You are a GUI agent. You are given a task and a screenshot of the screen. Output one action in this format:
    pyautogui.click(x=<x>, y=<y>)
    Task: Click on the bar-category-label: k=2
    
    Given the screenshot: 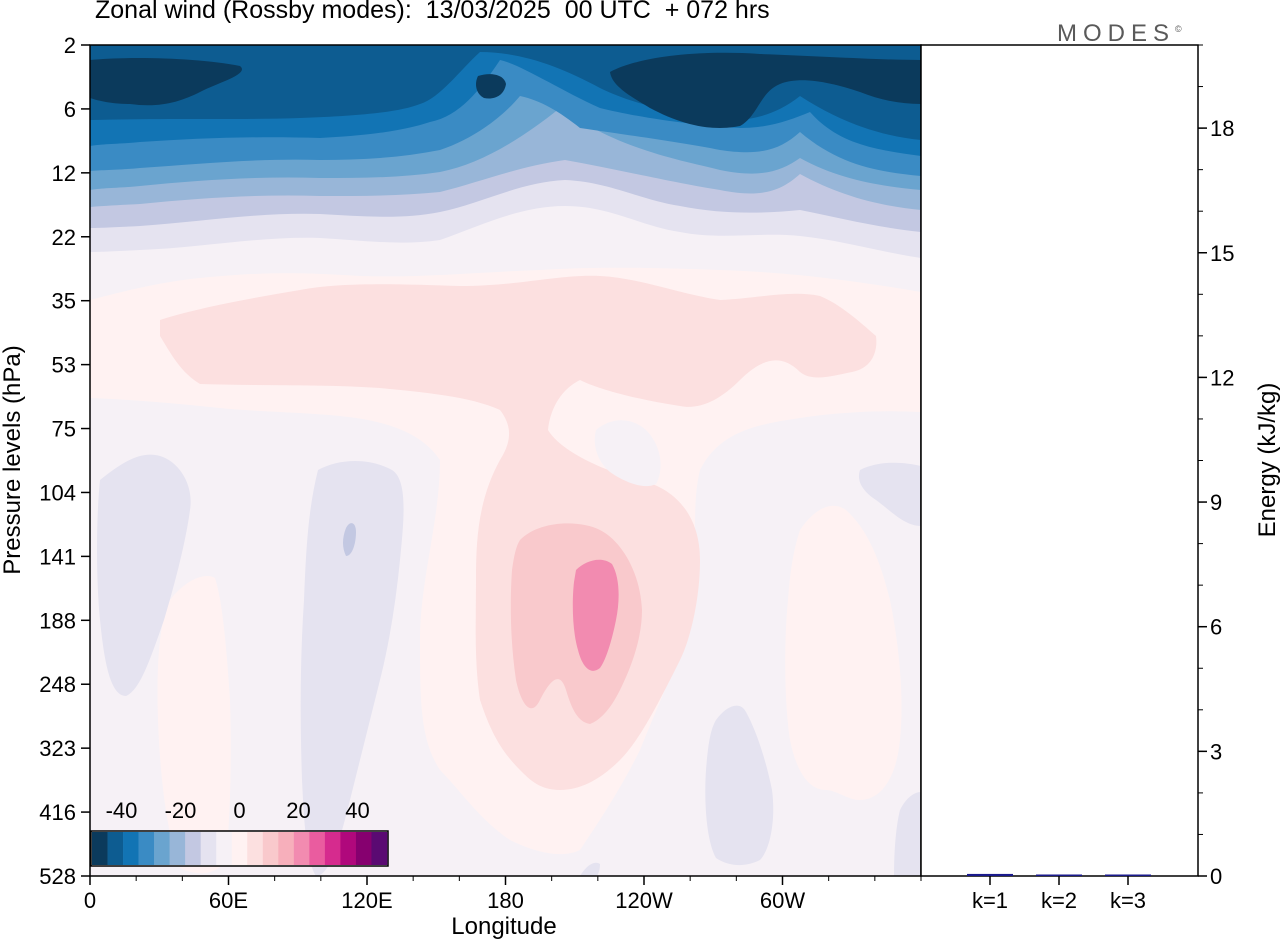 What is the action you would take?
    pyautogui.click(x=1059, y=900)
    